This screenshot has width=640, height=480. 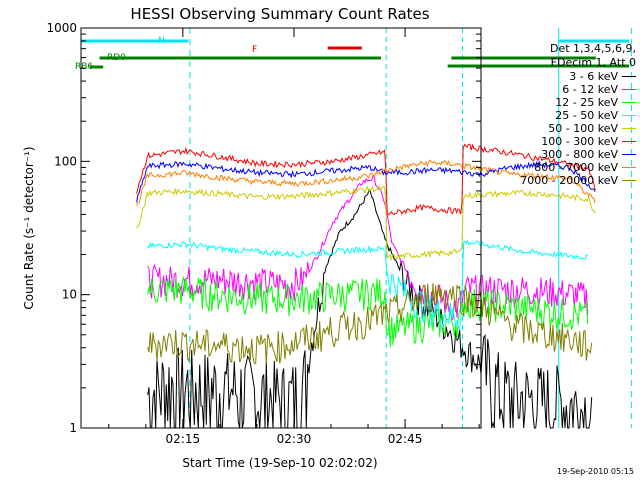 I want to click on legend-entry-label: 3 - 6 keV, so click(x=593, y=76).